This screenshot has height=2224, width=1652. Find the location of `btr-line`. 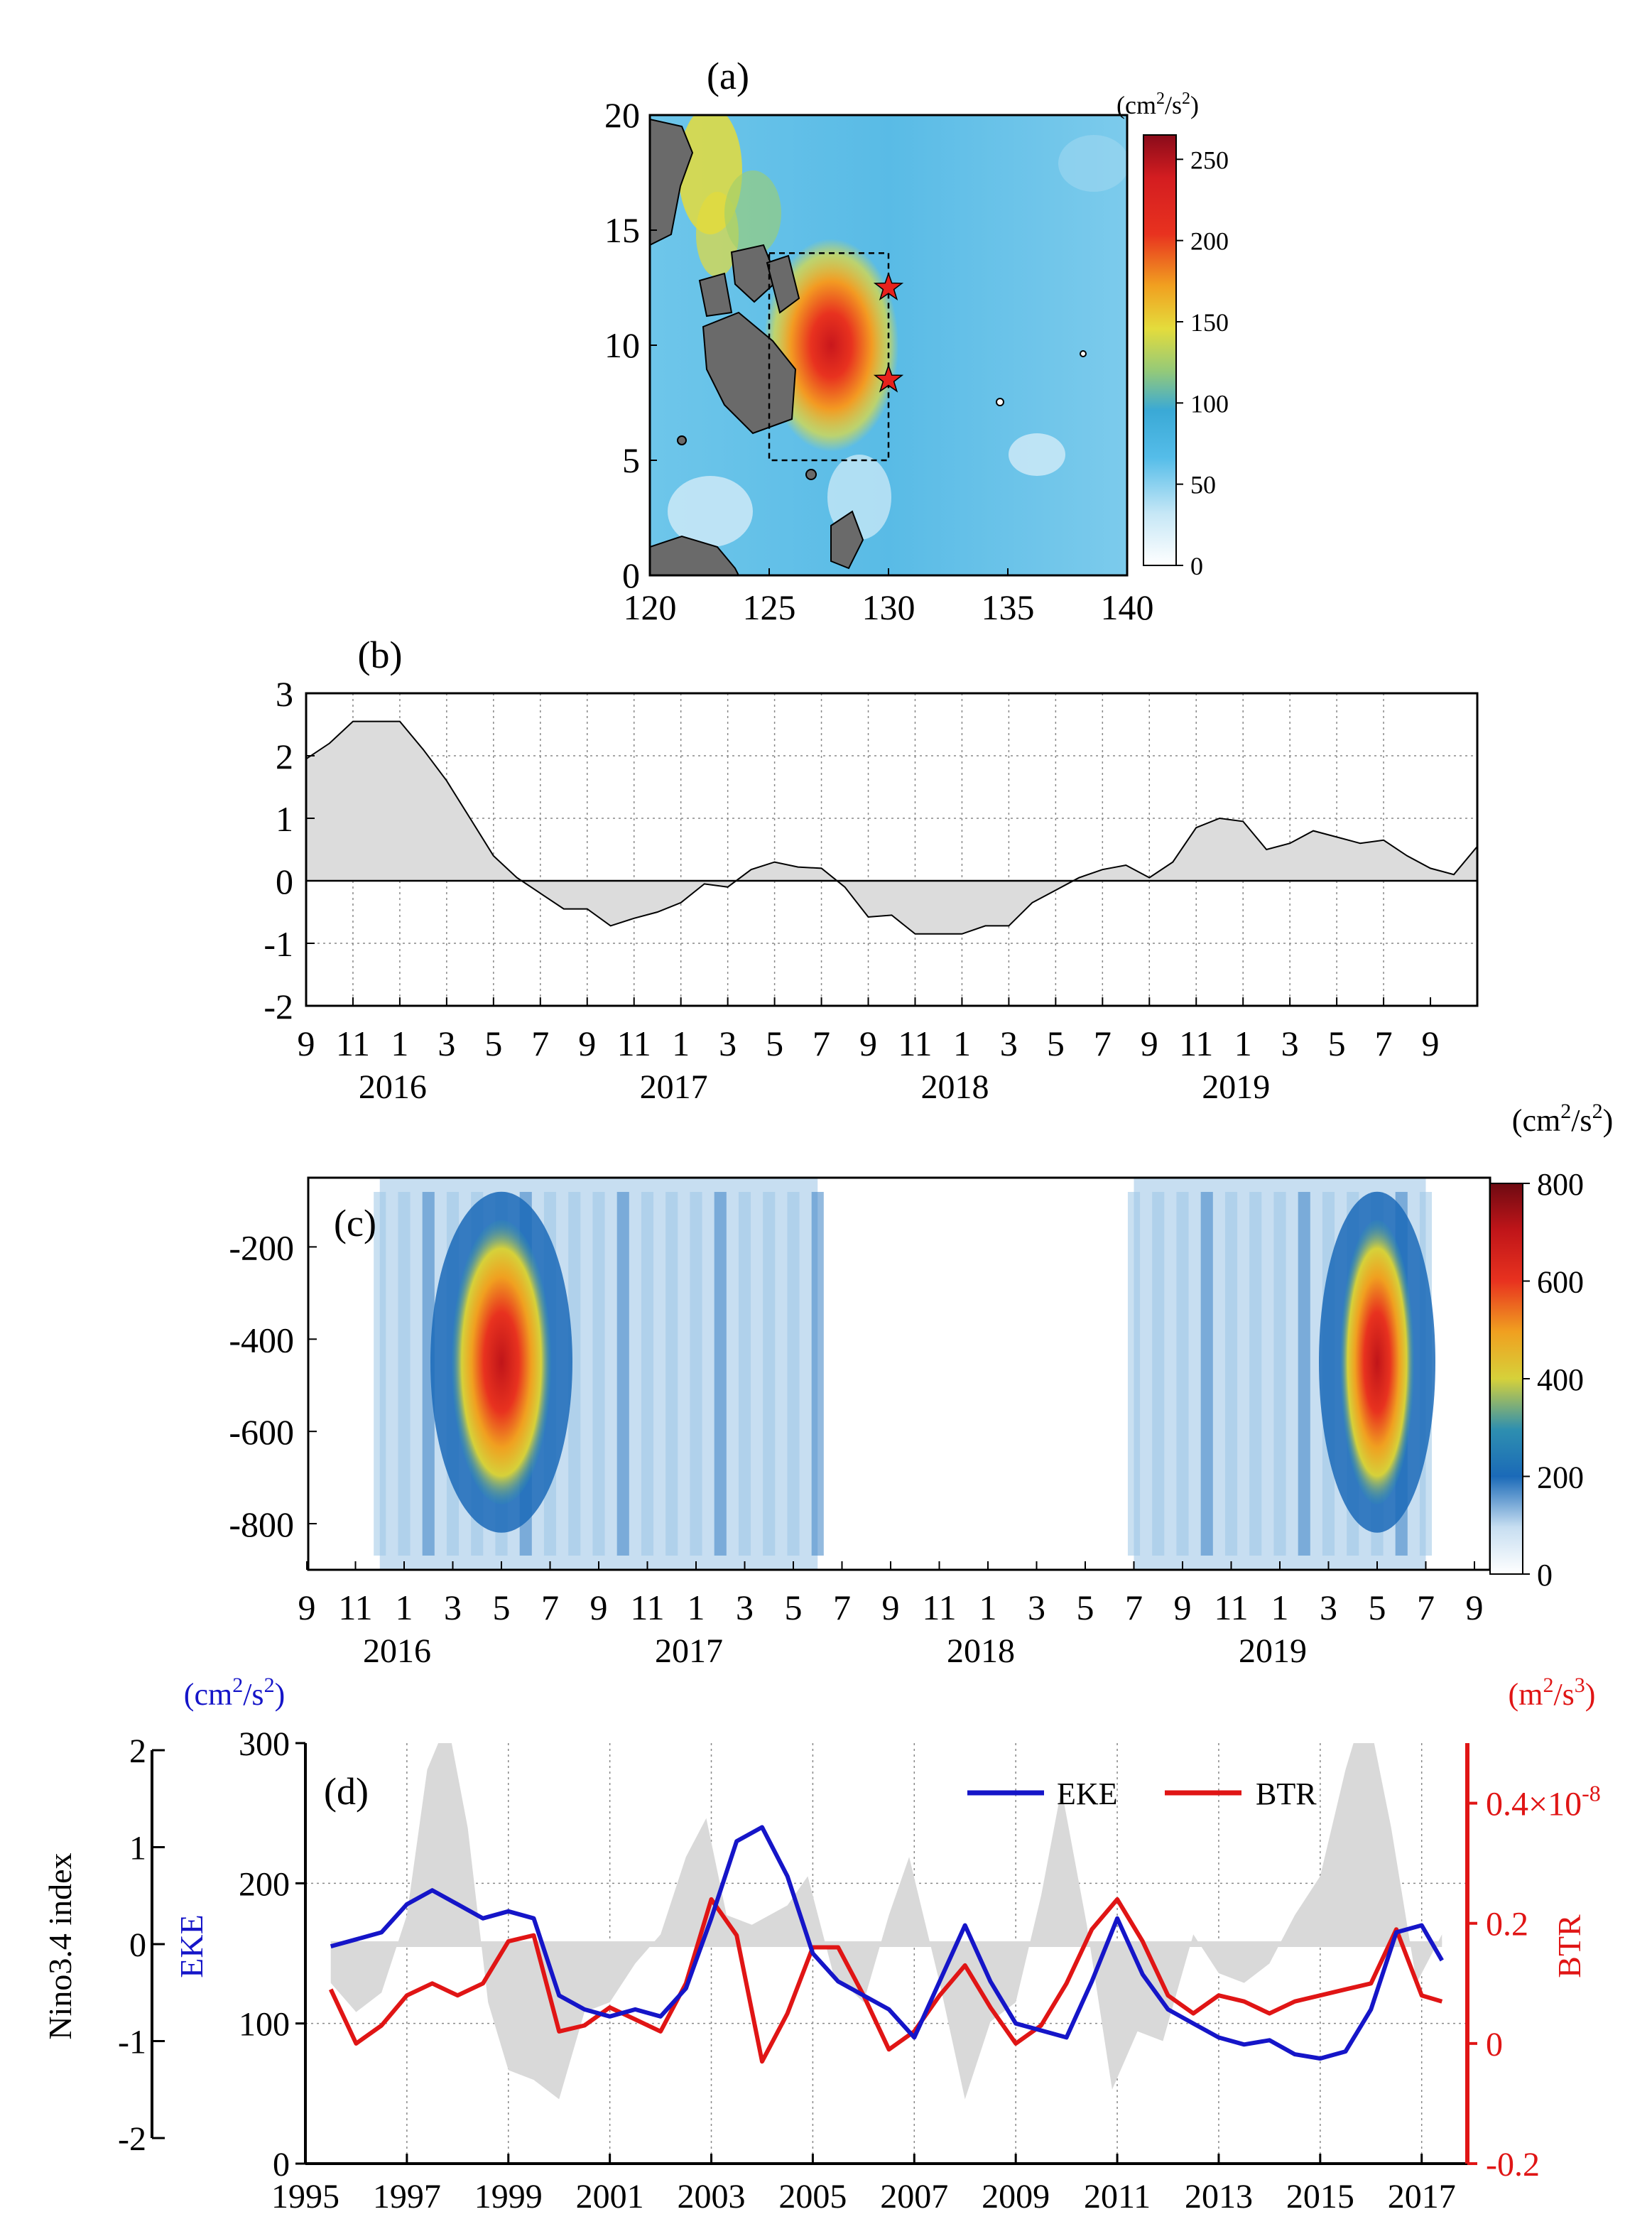

btr-line is located at coordinates (885, 1981).